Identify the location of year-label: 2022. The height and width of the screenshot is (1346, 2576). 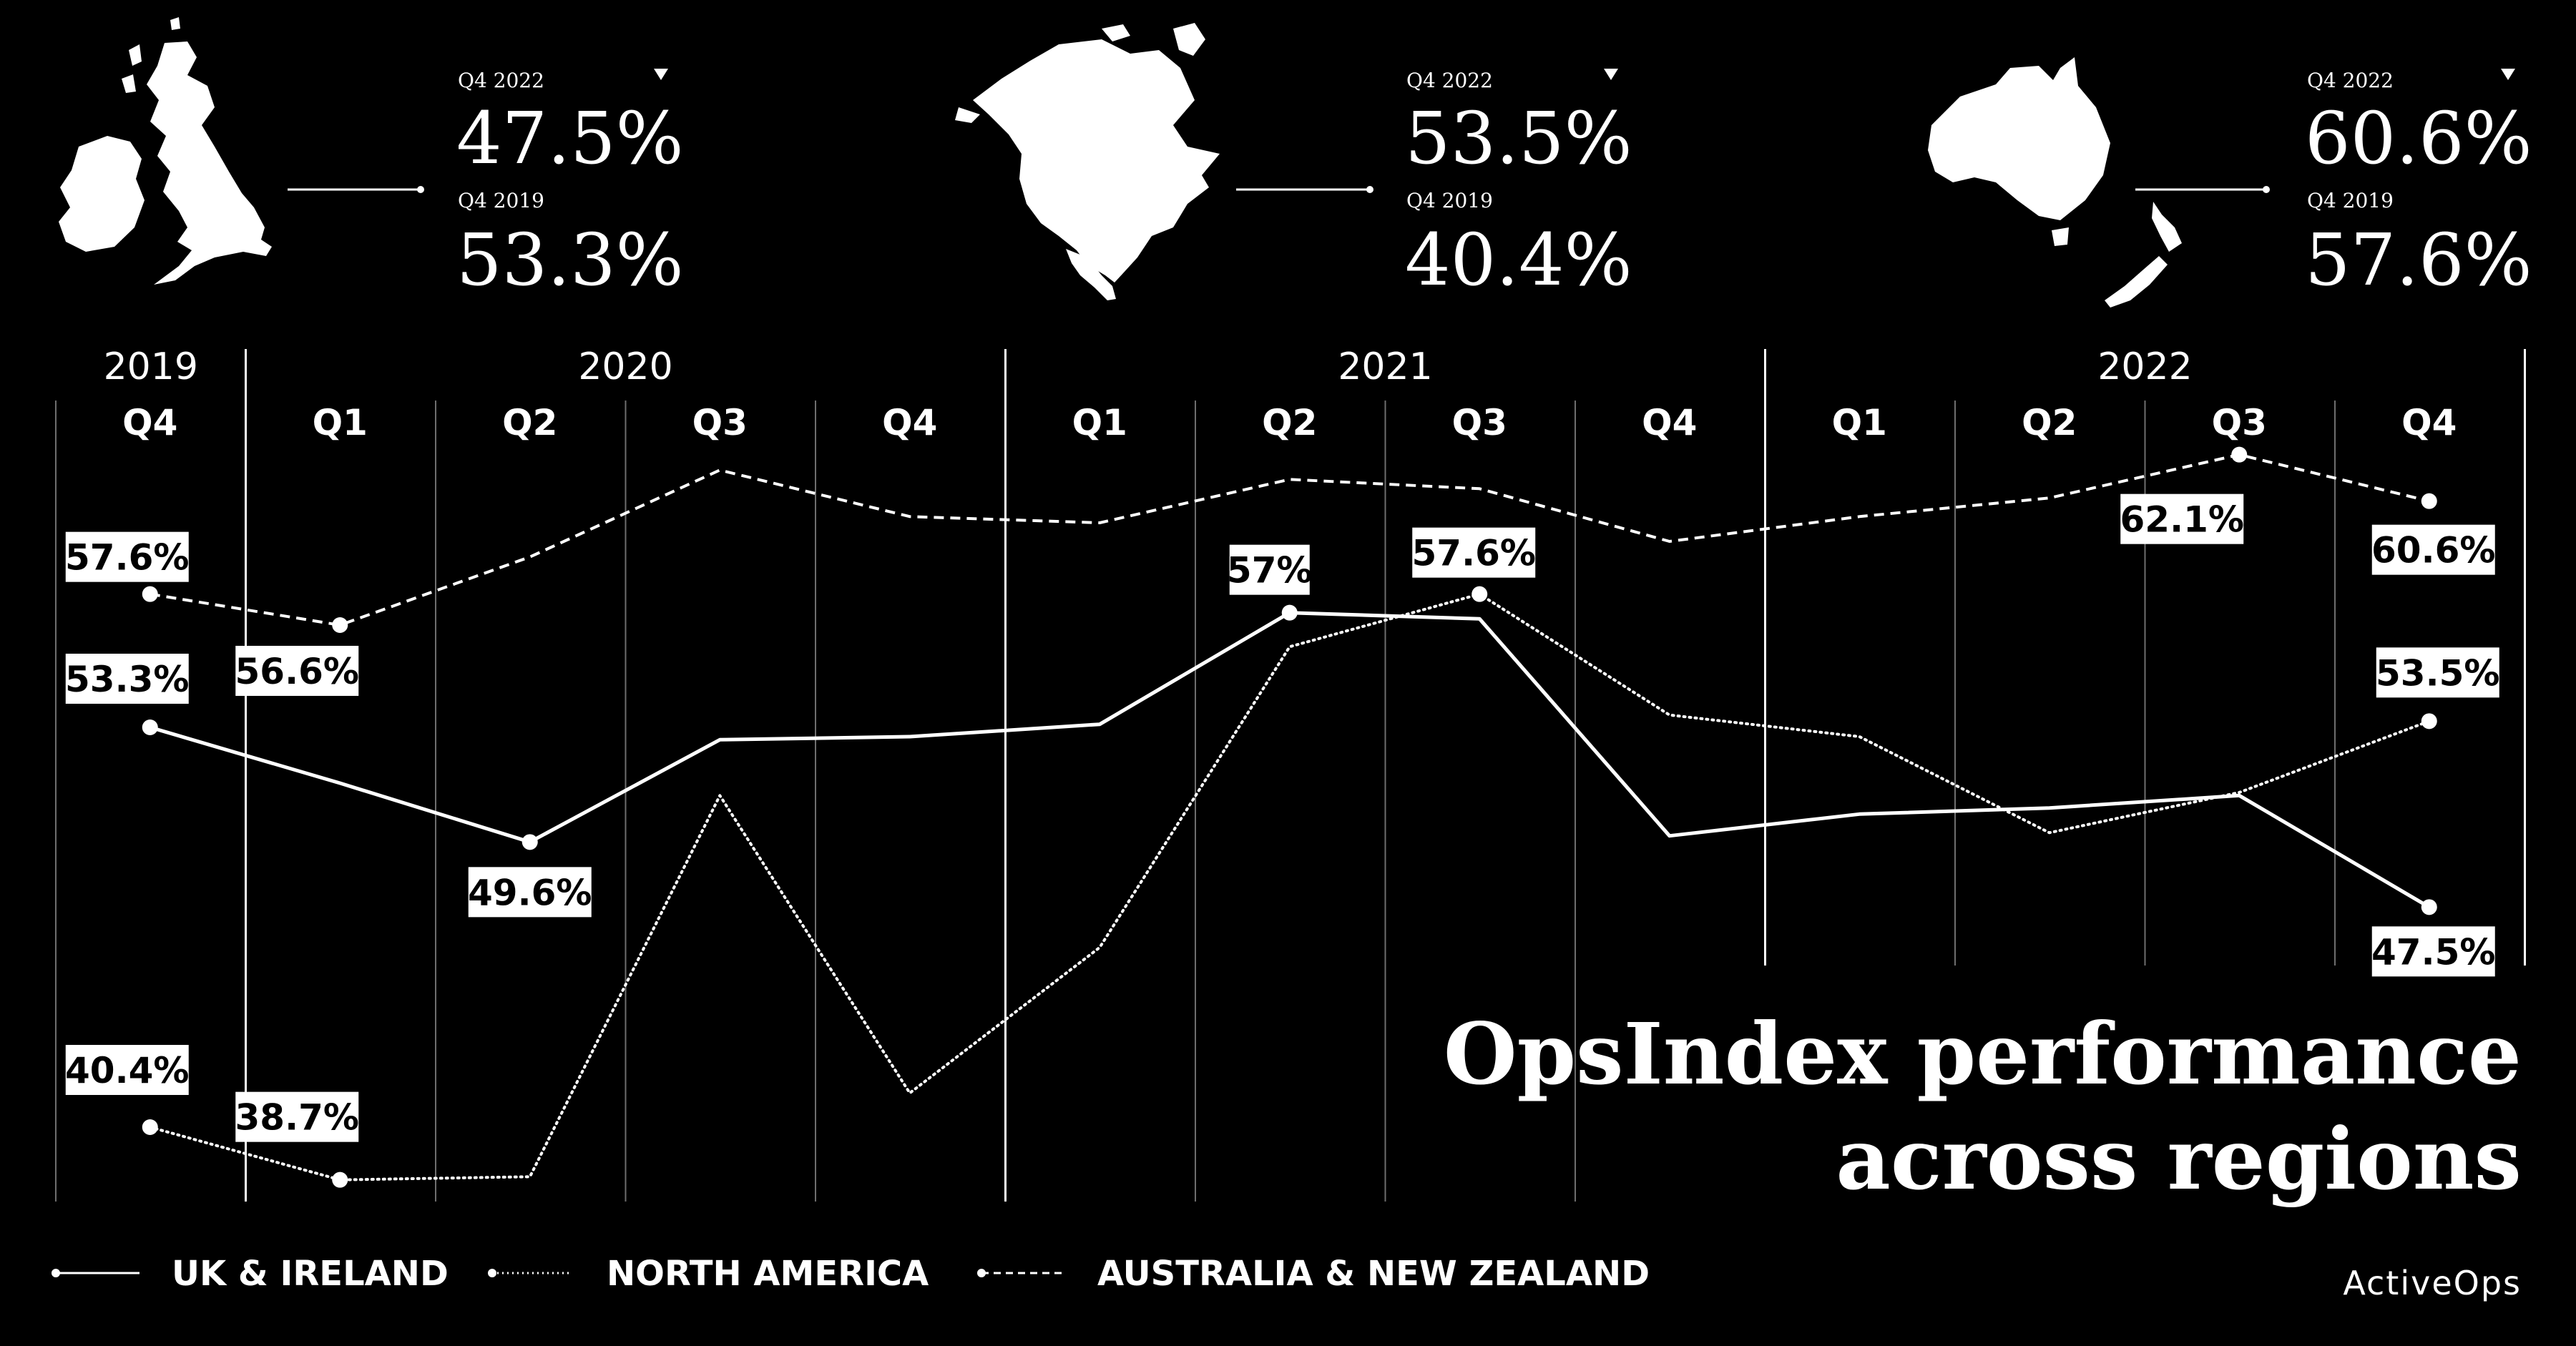
(2144, 366).